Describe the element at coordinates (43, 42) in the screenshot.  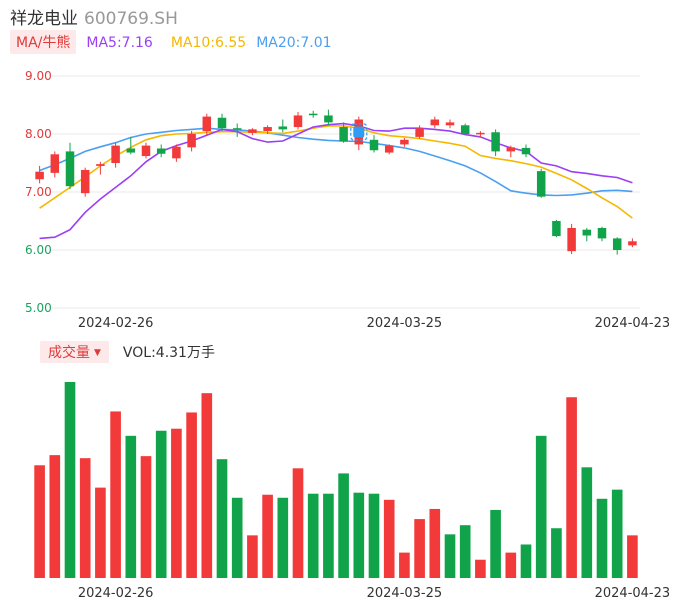
I see `ma-indicator-button: MA/牛熊` at that location.